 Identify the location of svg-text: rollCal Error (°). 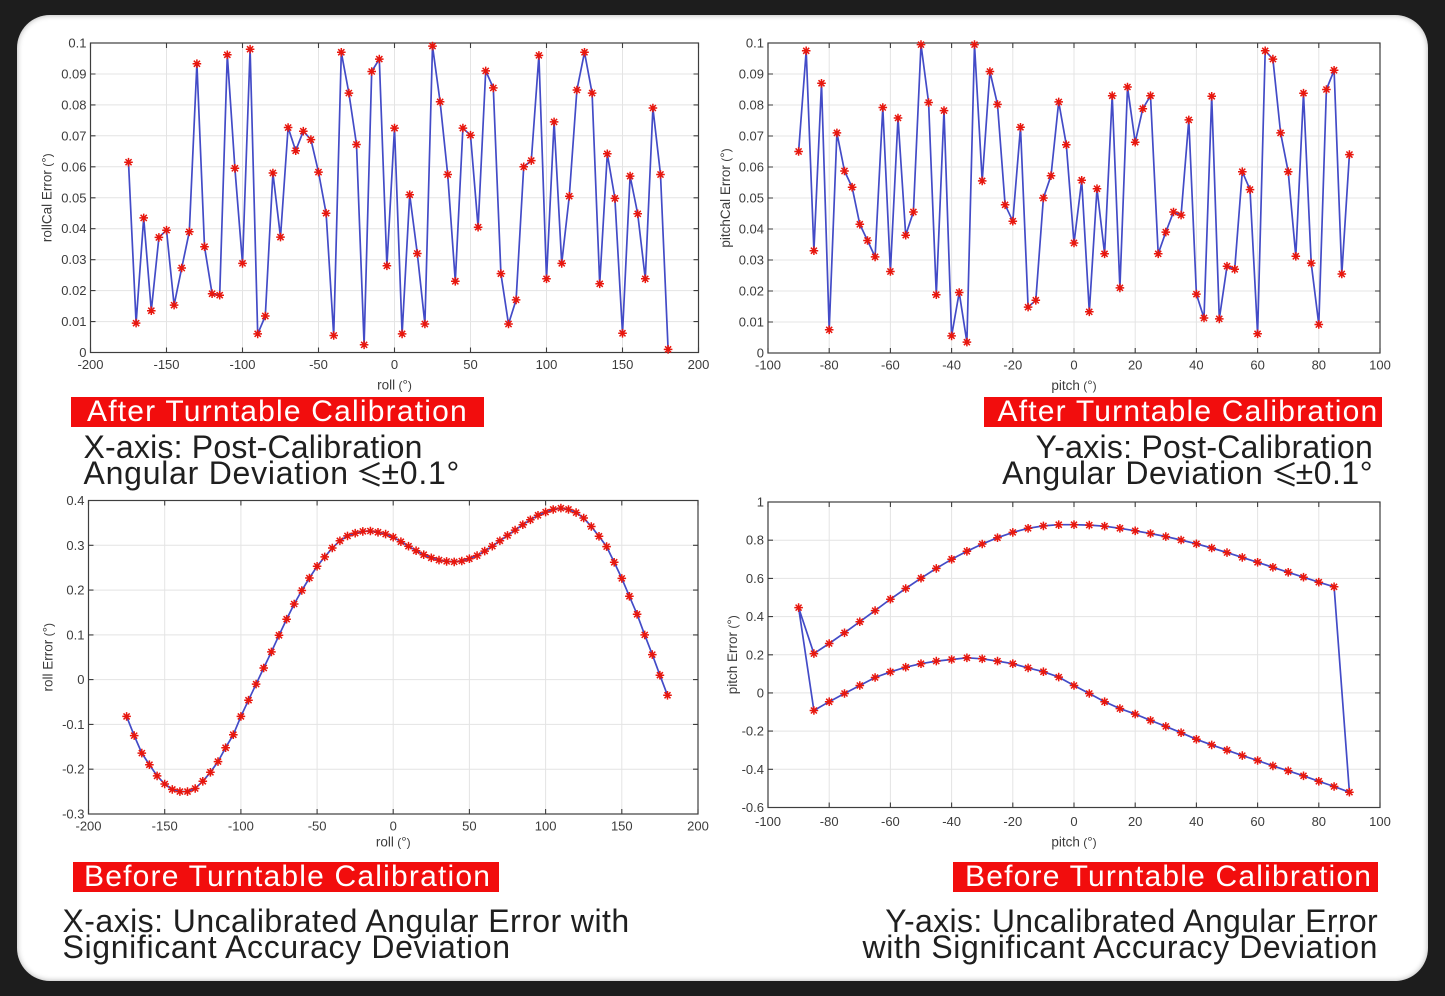
(47, 197).